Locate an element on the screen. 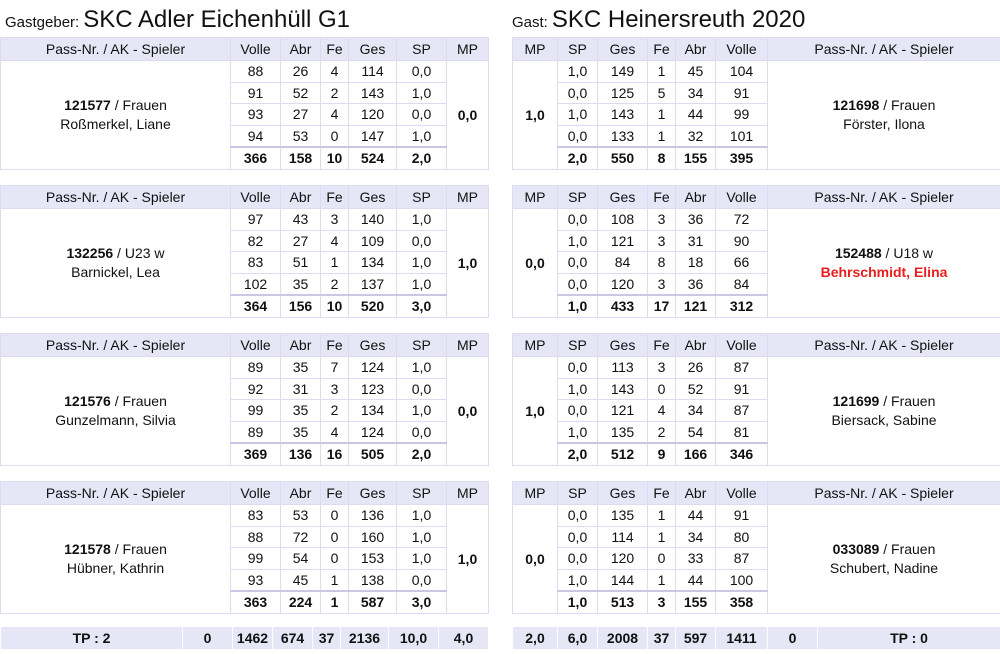 The height and width of the screenshot is (654, 1000). home-total-extra: 0 is located at coordinates (207, 638).